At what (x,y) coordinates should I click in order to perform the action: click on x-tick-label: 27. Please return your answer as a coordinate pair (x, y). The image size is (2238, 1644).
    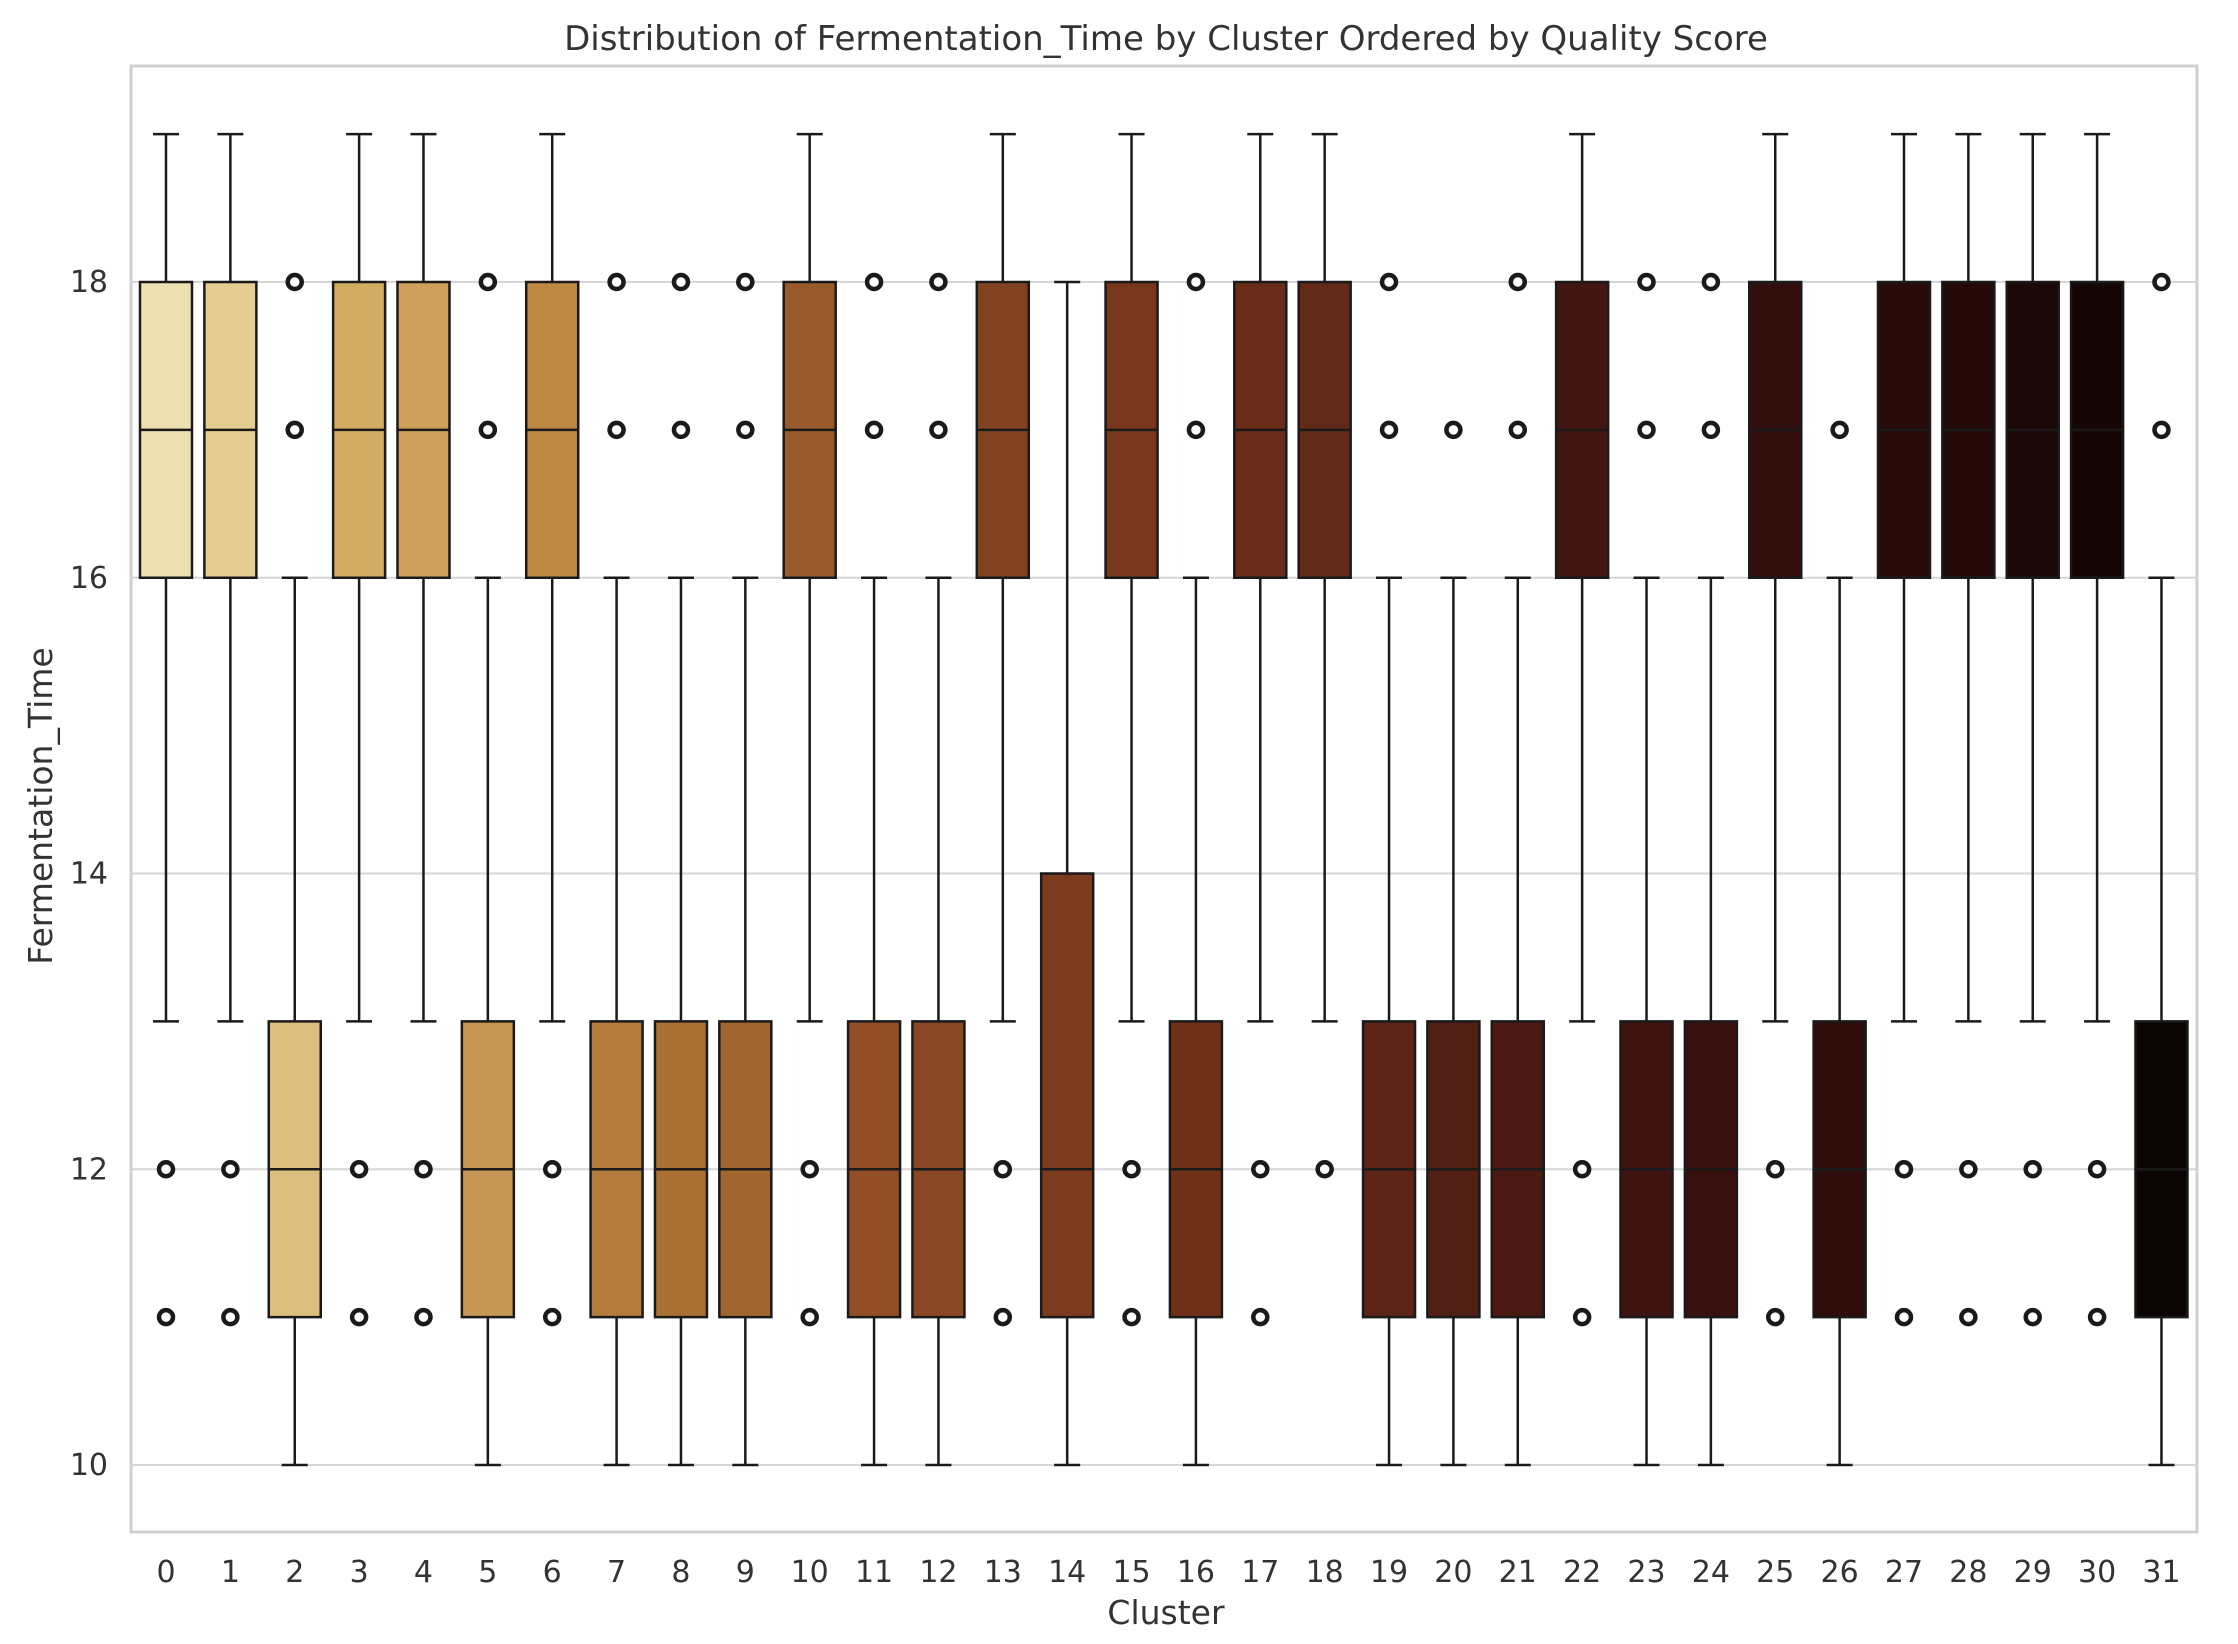
    Looking at the image, I should click on (1904, 1572).